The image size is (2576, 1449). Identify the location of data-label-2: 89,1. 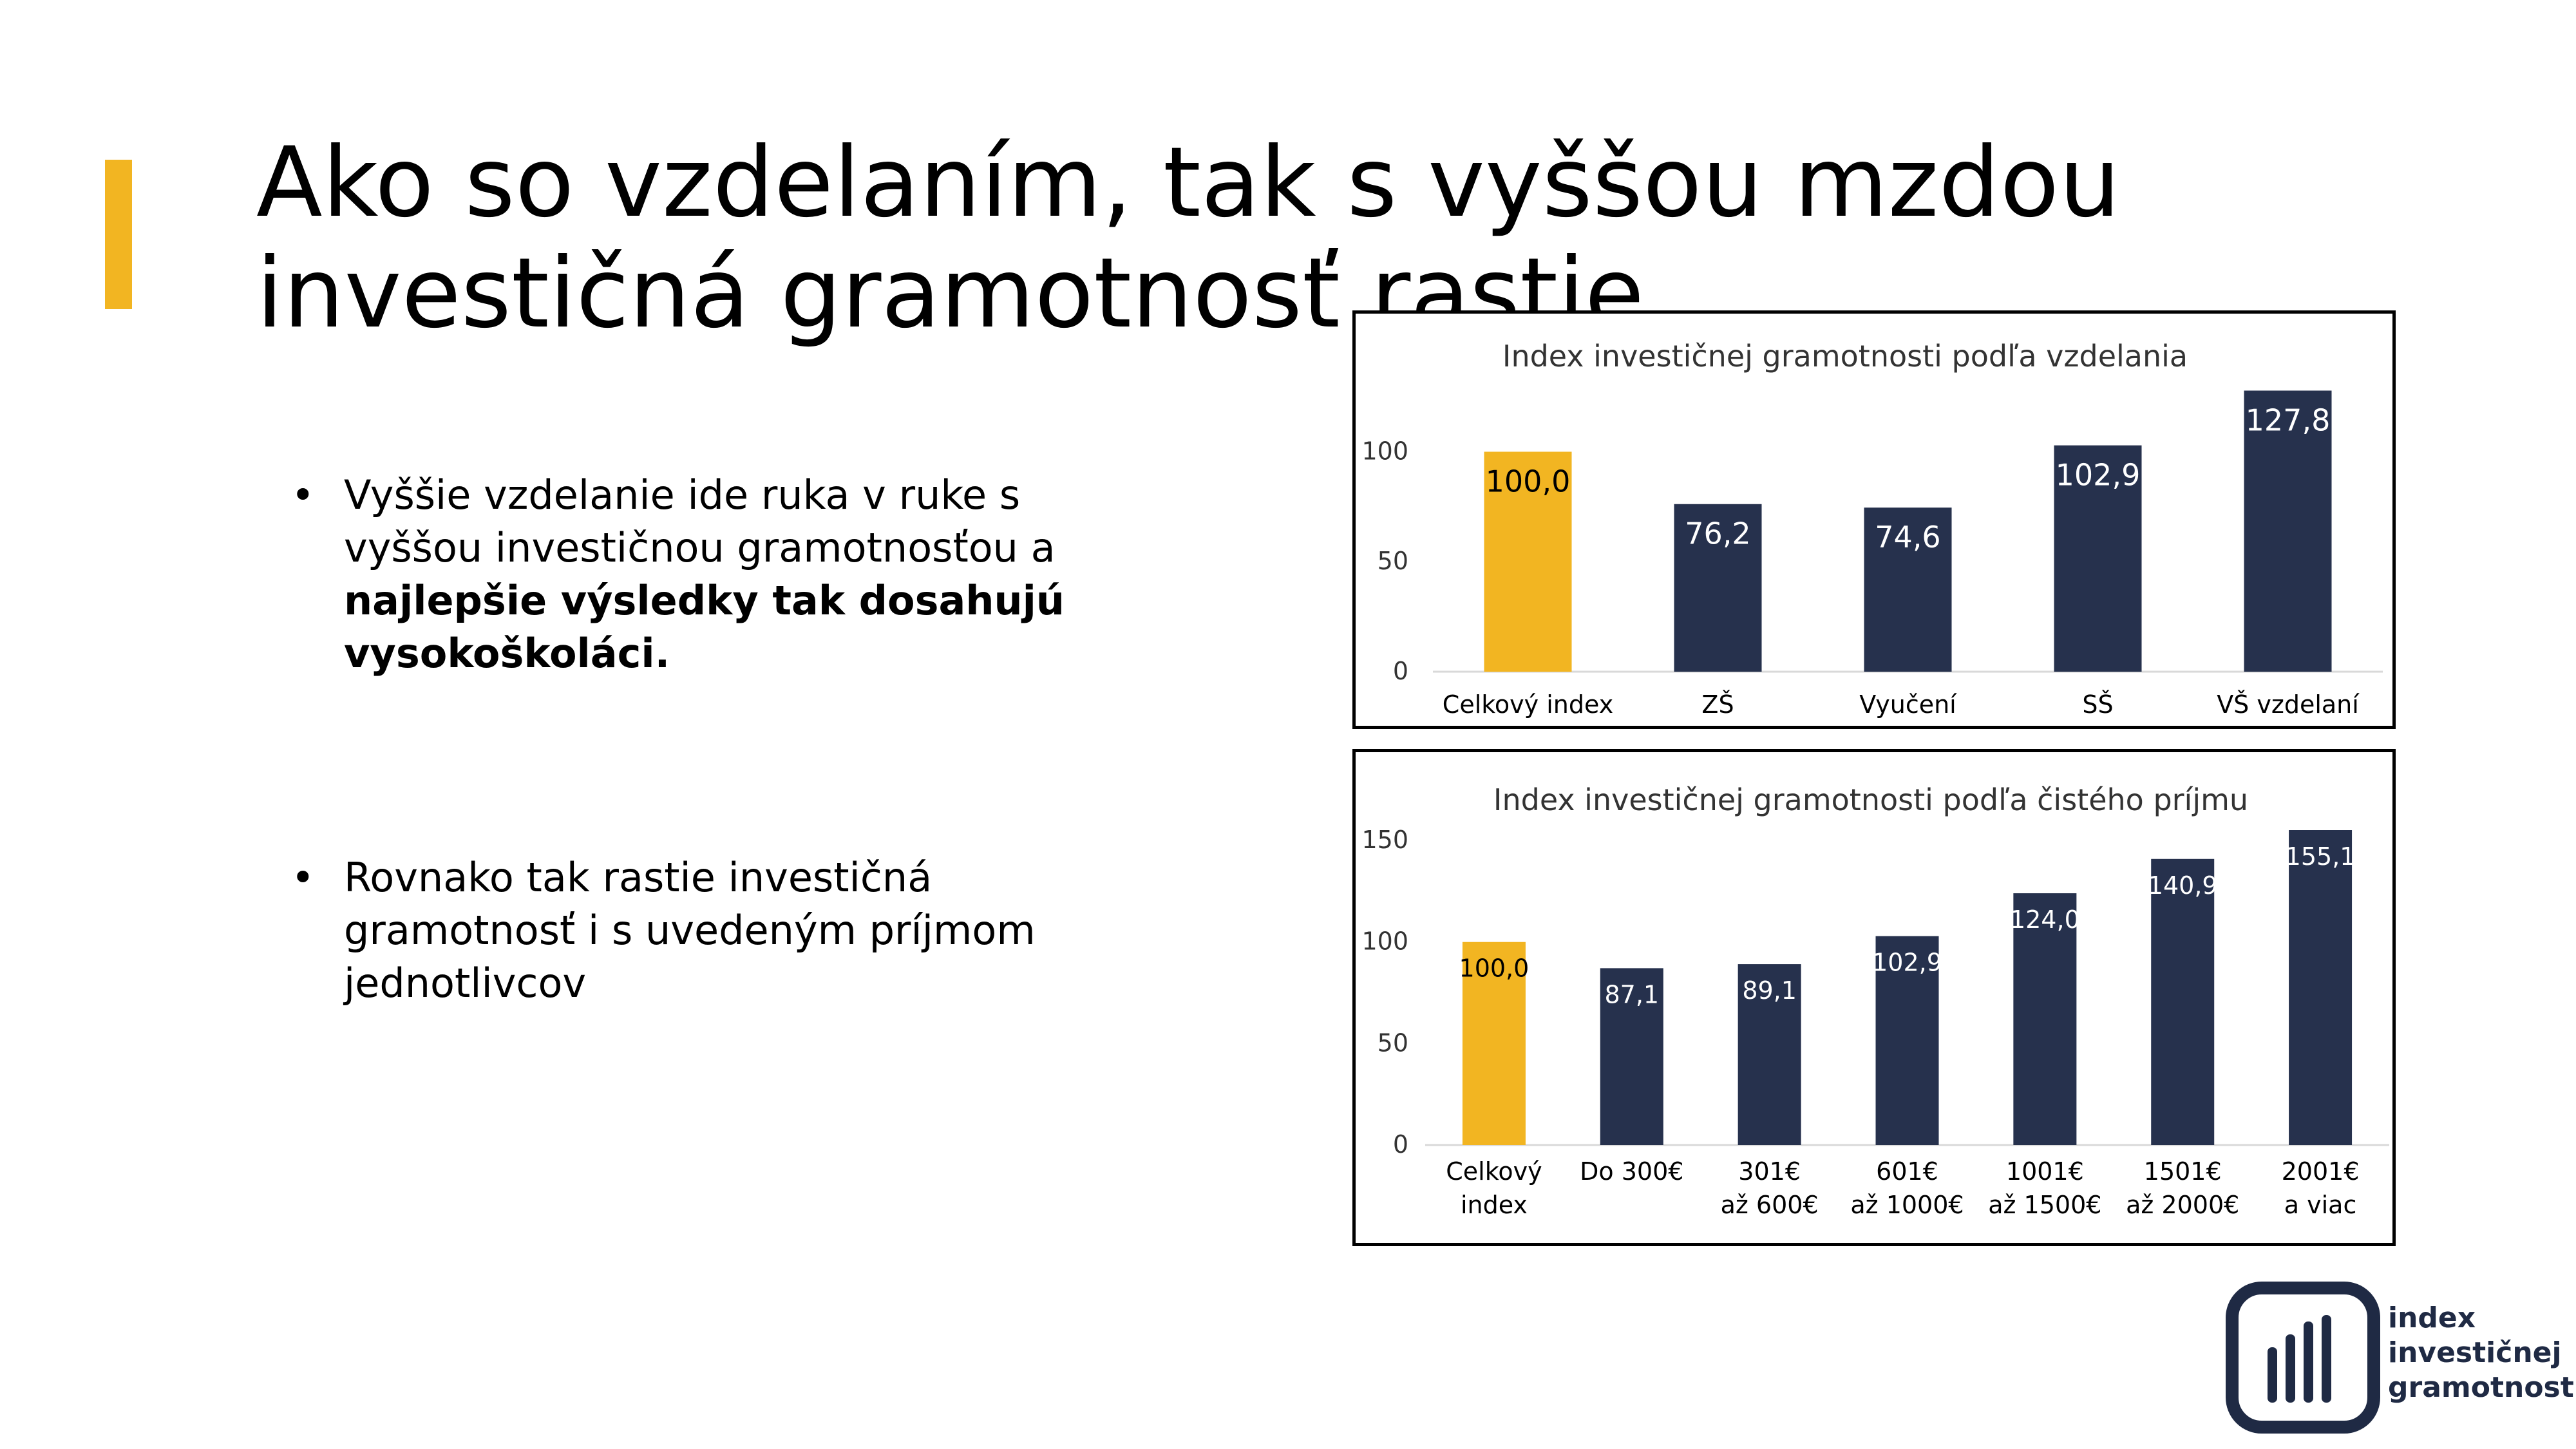
(1770, 990).